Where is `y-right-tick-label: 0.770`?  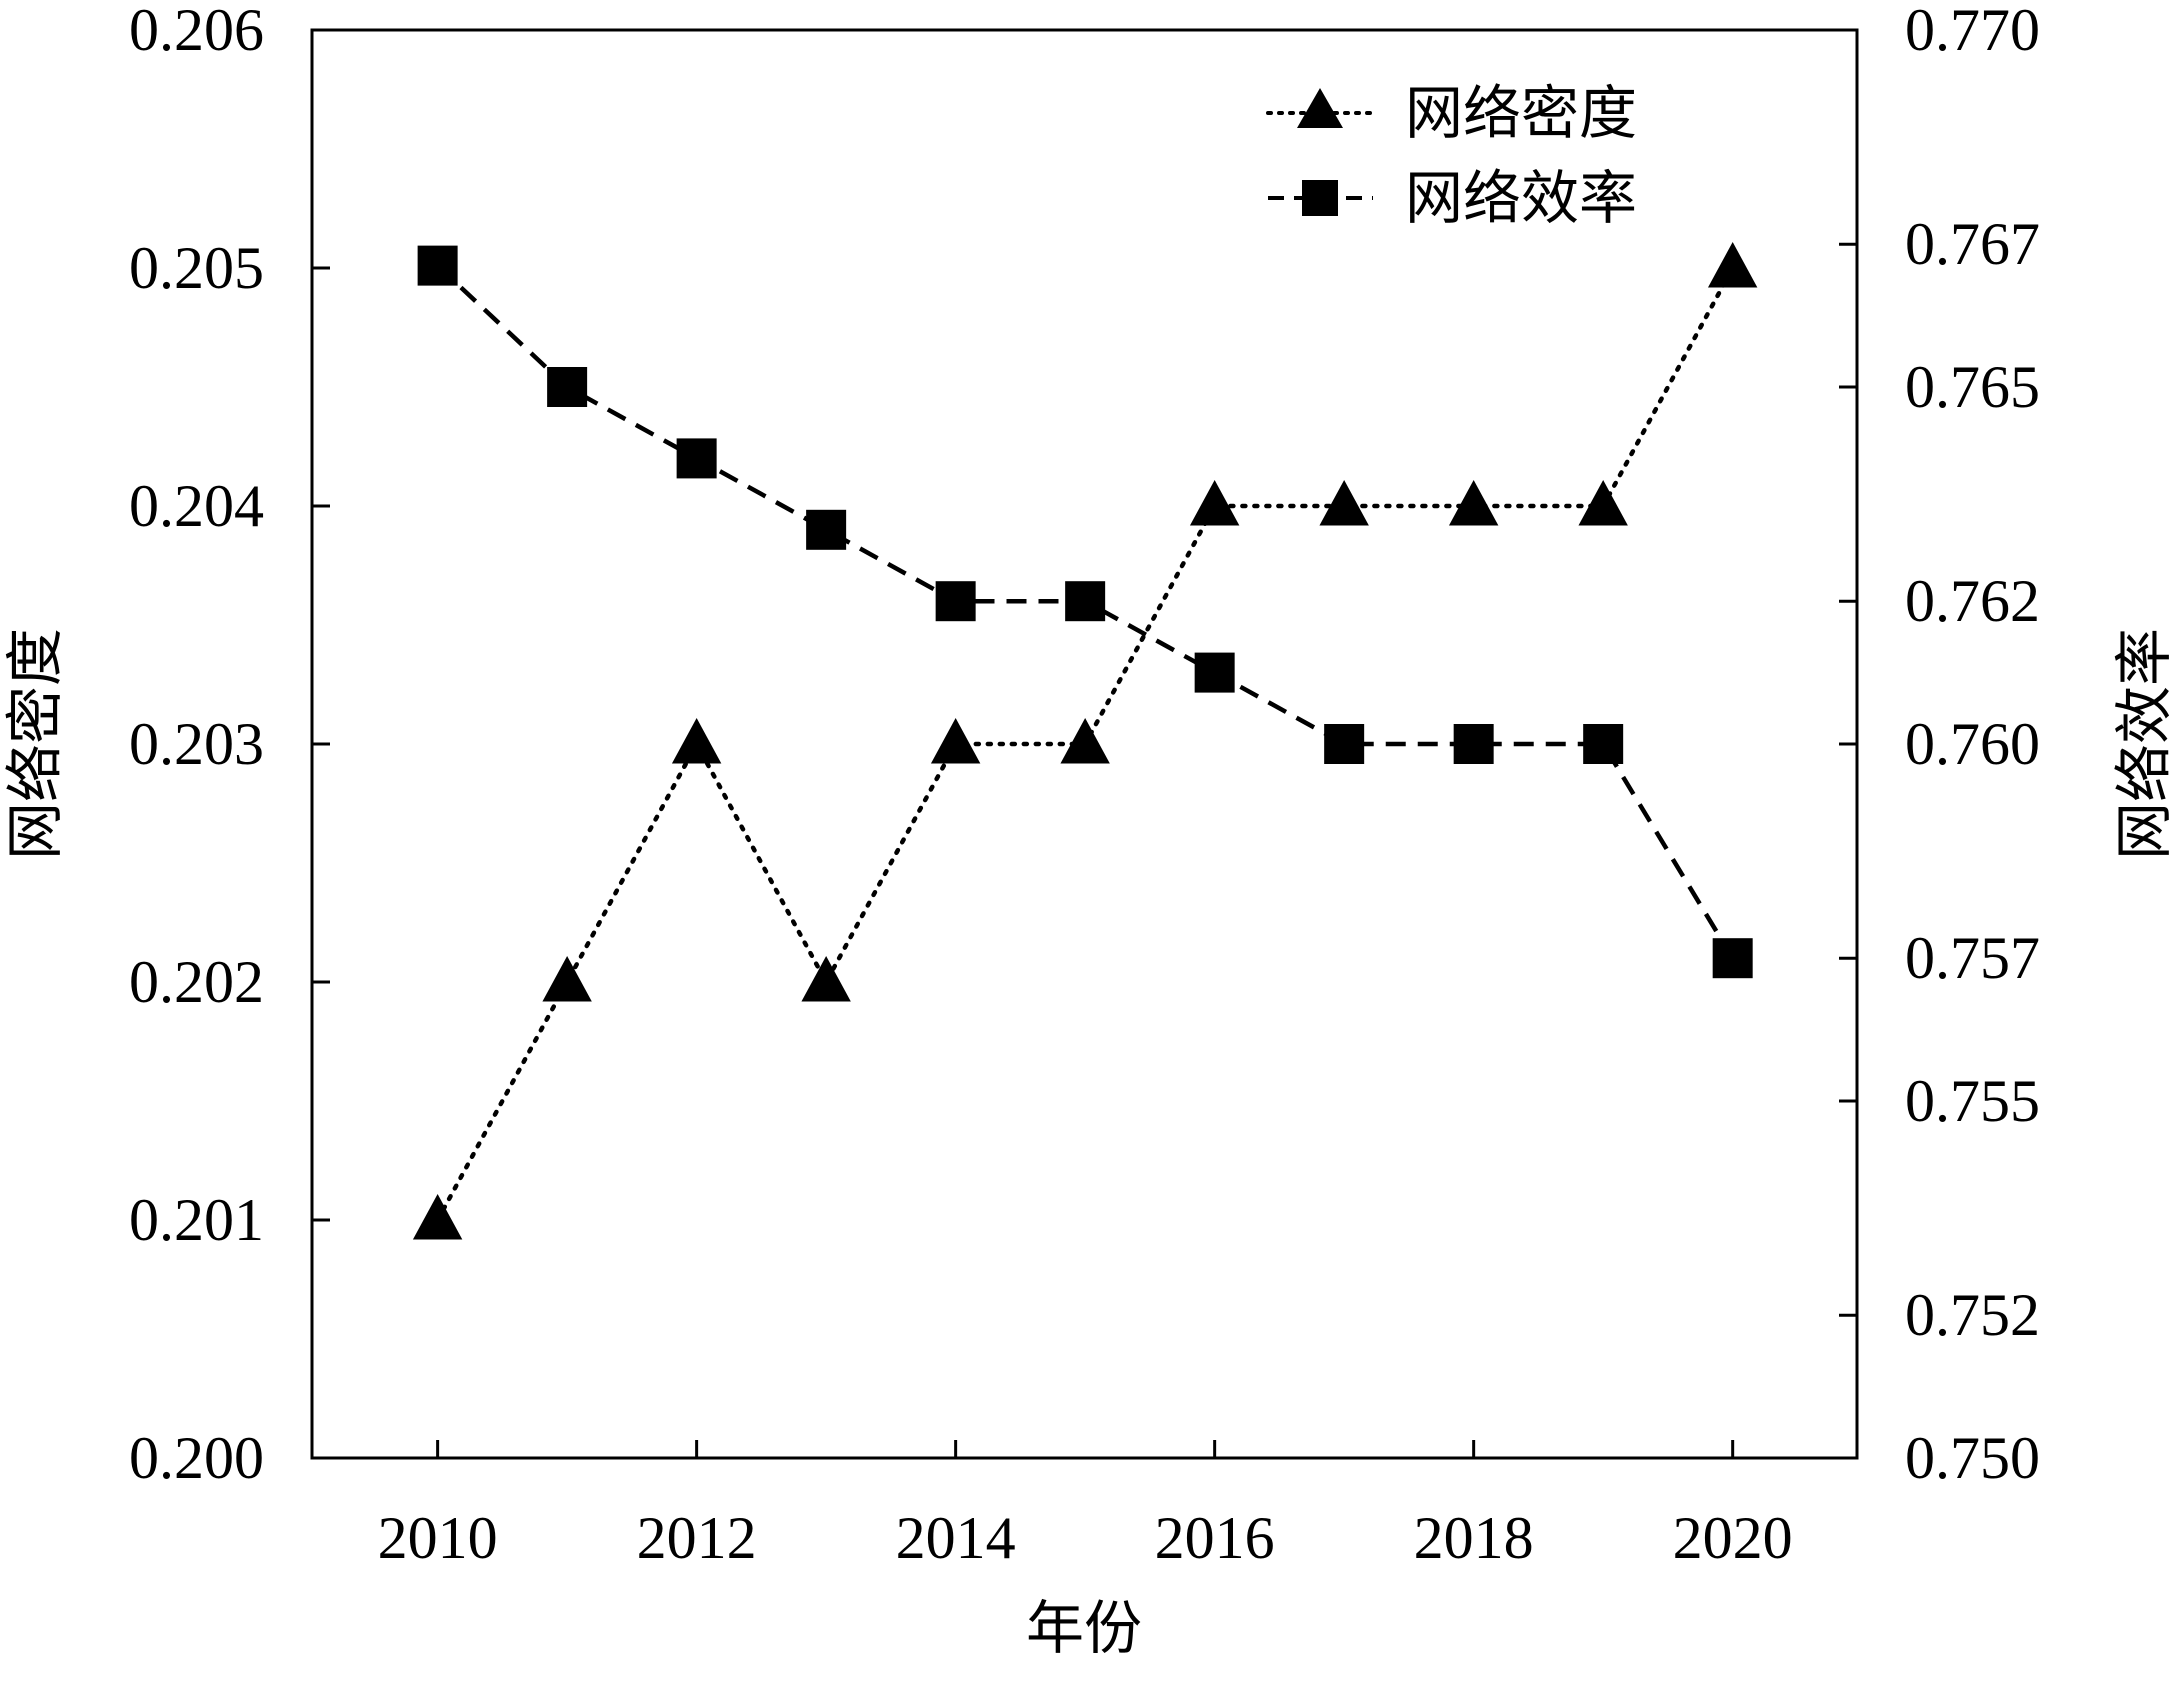
y-right-tick-label: 0.770 is located at coordinates (1972, 31).